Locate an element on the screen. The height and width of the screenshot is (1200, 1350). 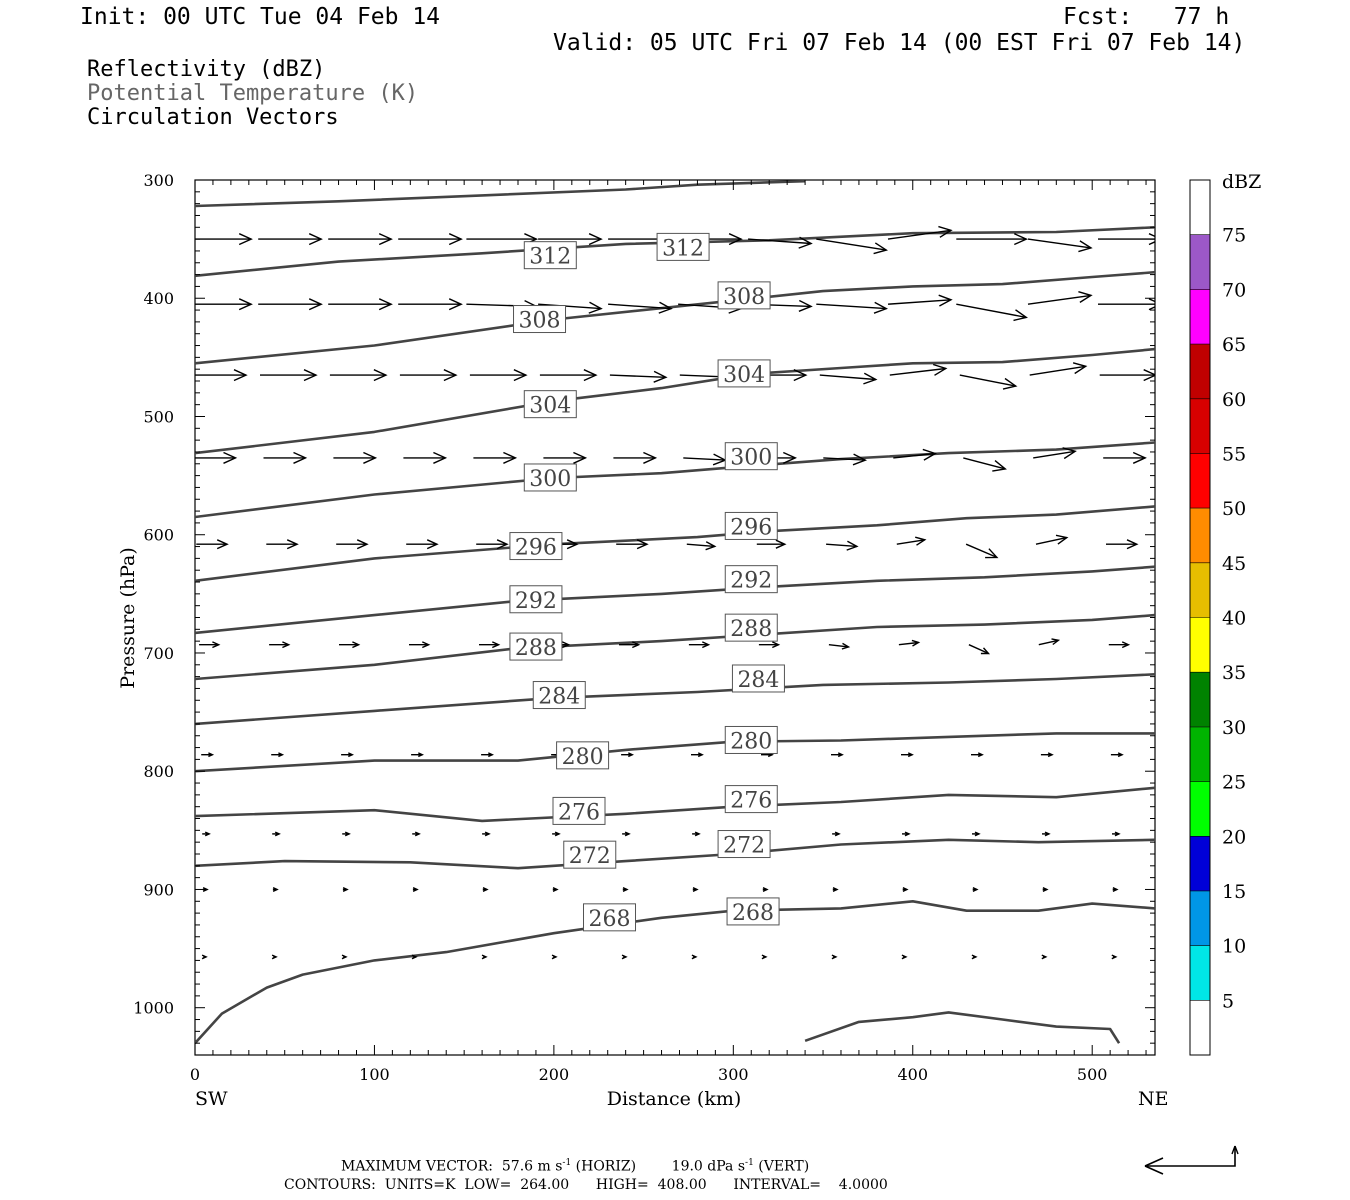
x-tick-label: 400 is located at coordinates (912, 1074).